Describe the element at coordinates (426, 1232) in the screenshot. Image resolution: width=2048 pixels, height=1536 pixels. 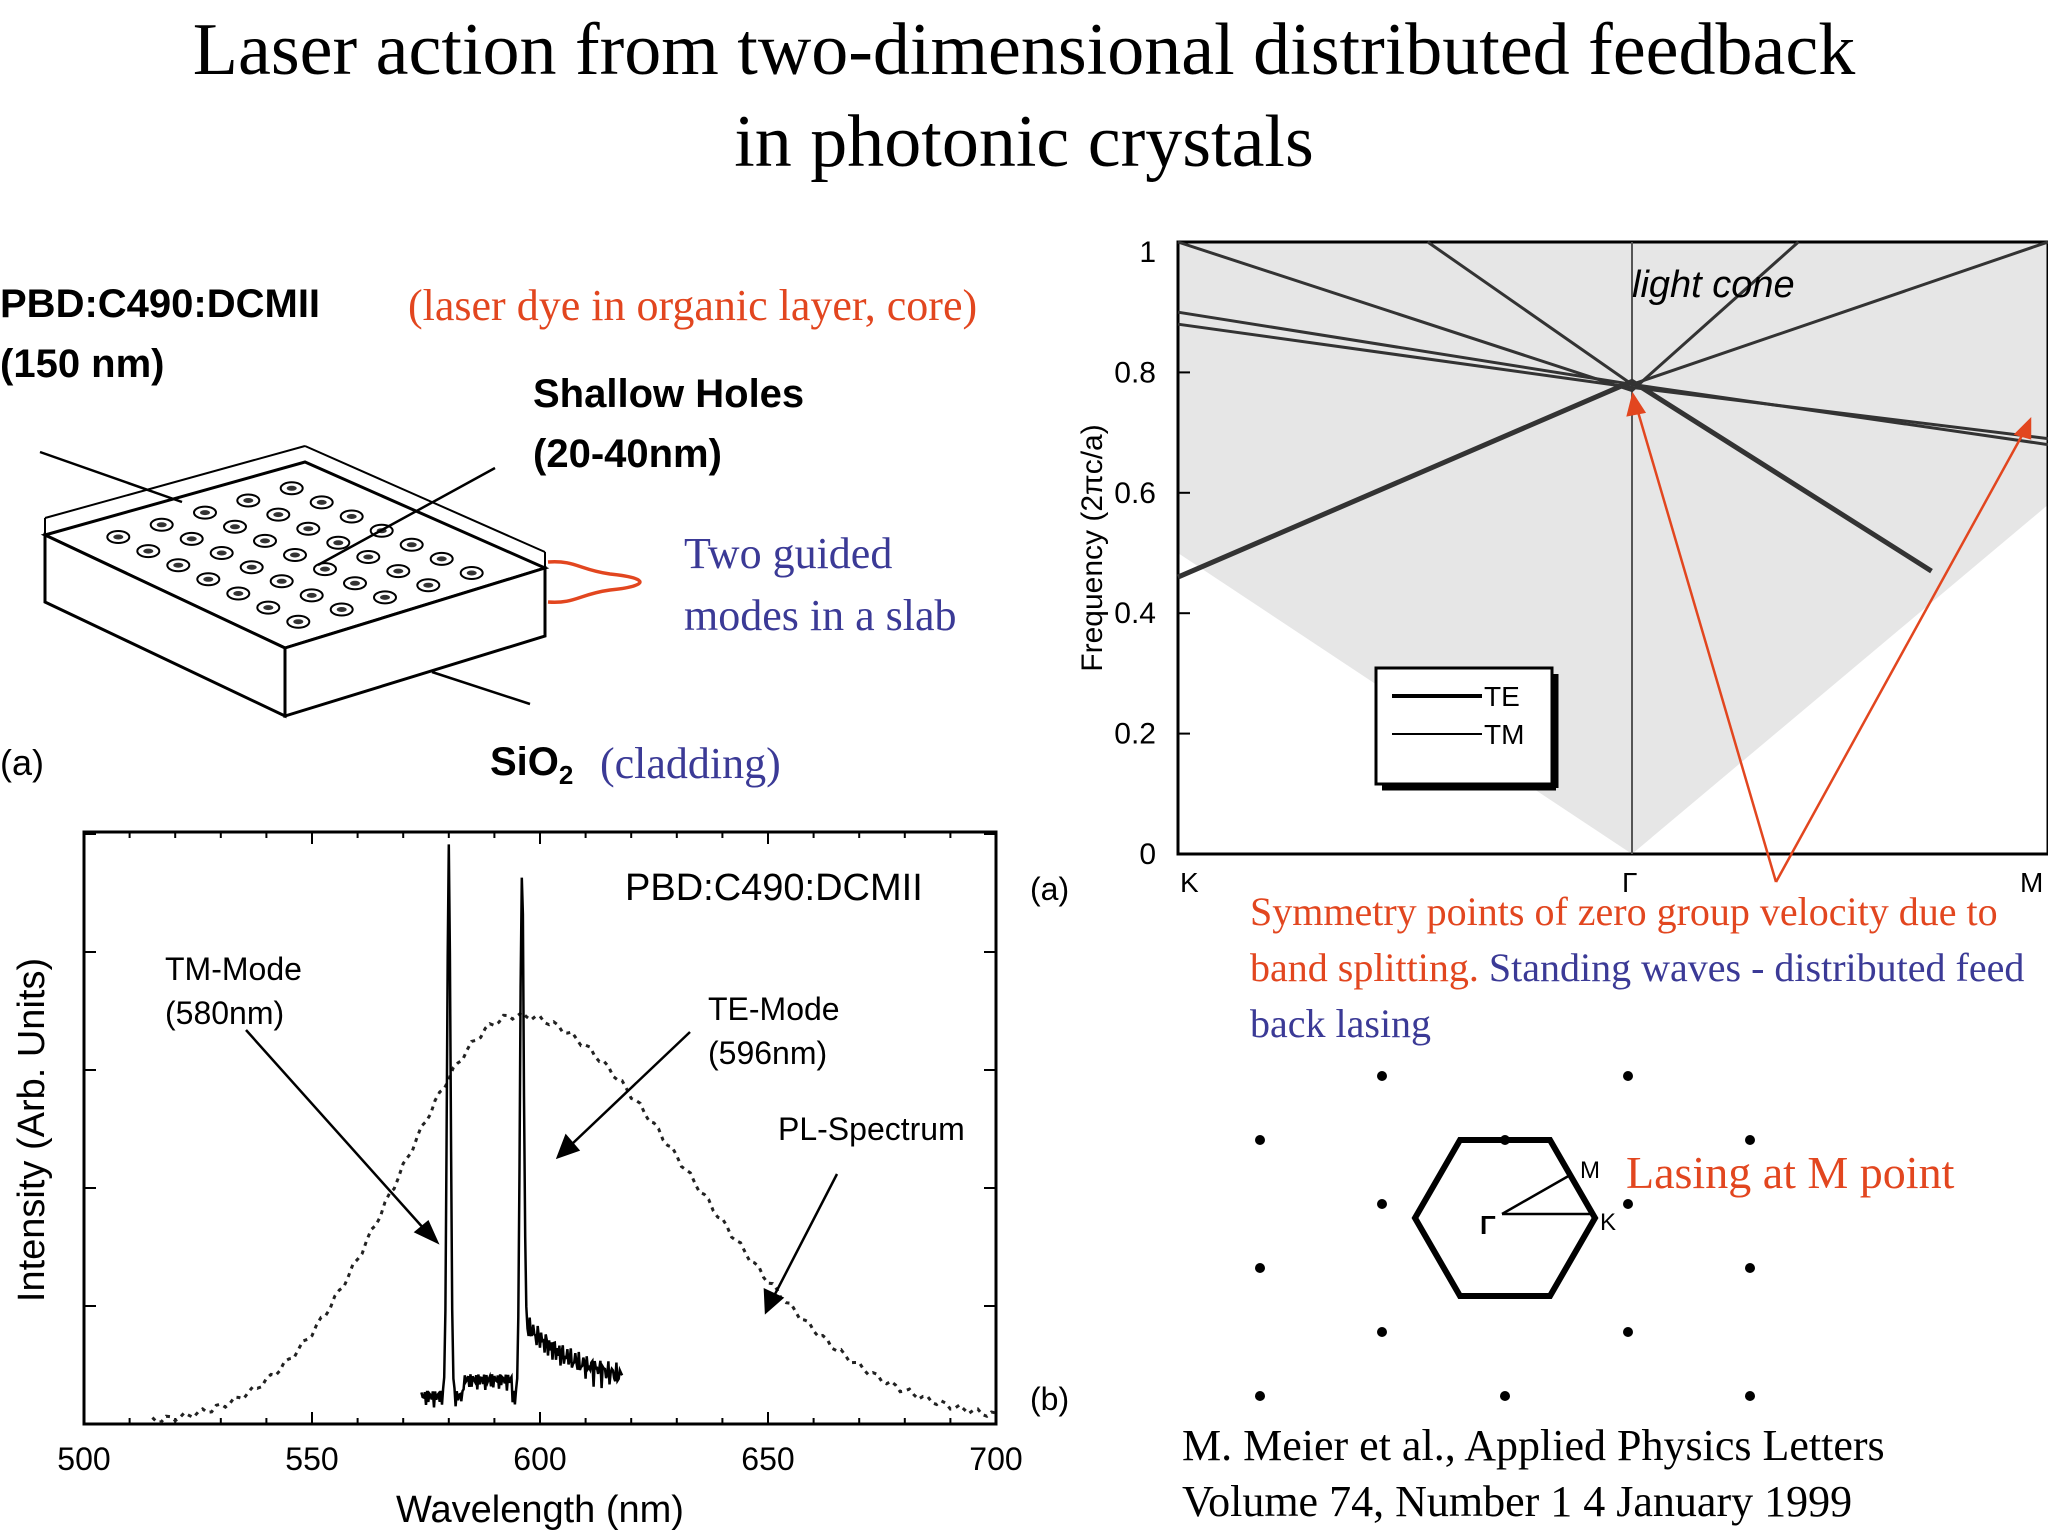
I see `tm-arrowhead` at that location.